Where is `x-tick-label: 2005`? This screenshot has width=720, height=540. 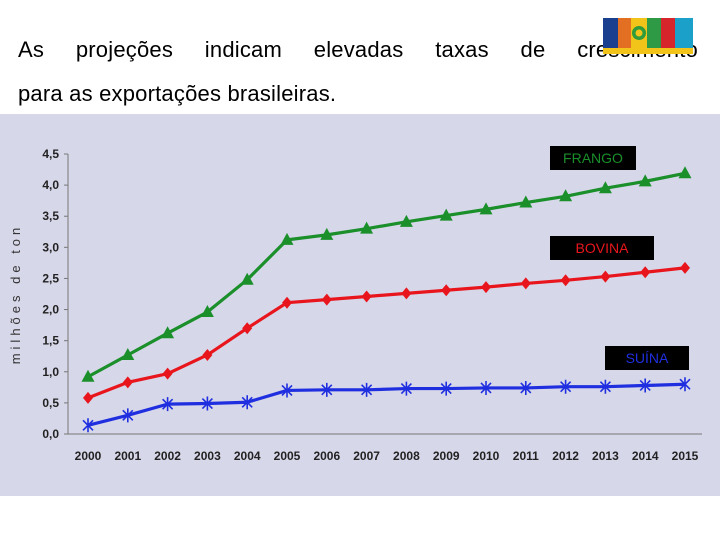
x-tick-label: 2005 is located at coordinates (287, 456).